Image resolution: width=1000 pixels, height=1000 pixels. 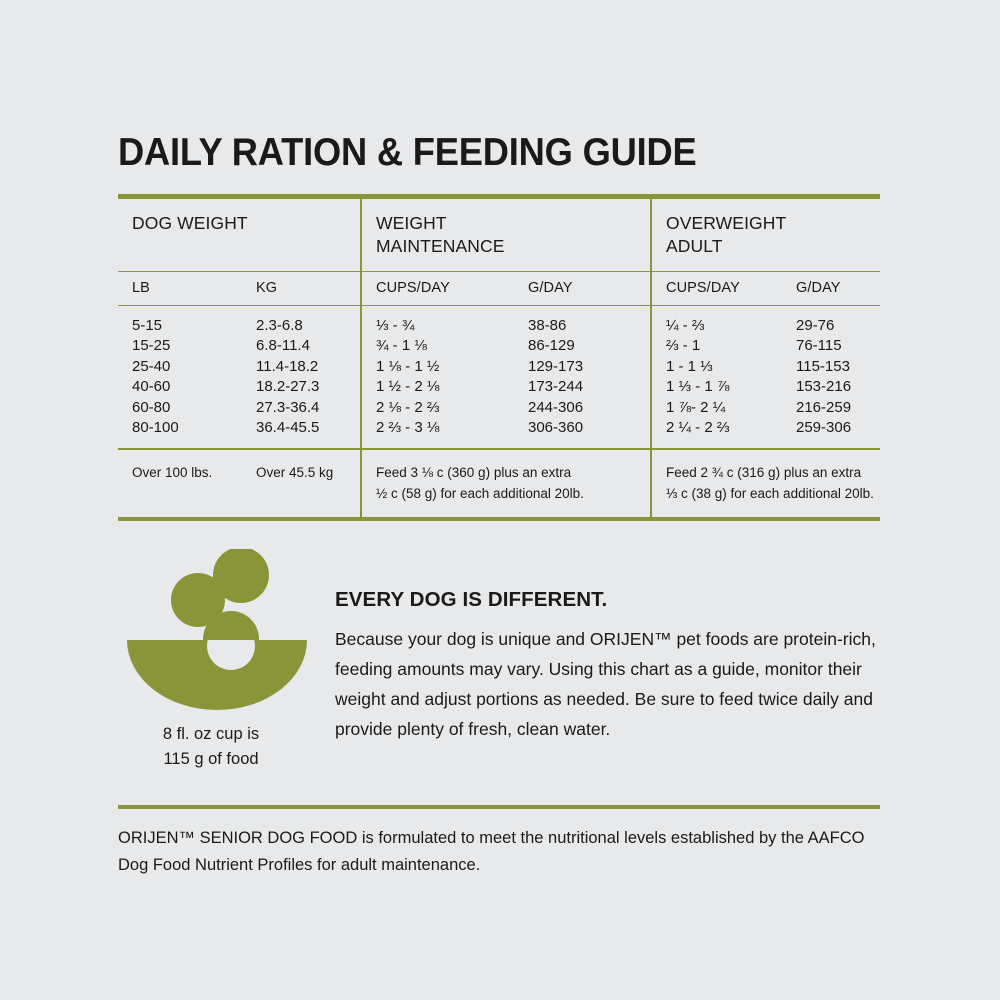 What do you see at coordinates (283, 346) in the screenshot?
I see `cell-kg: 6.8-11.4` at bounding box center [283, 346].